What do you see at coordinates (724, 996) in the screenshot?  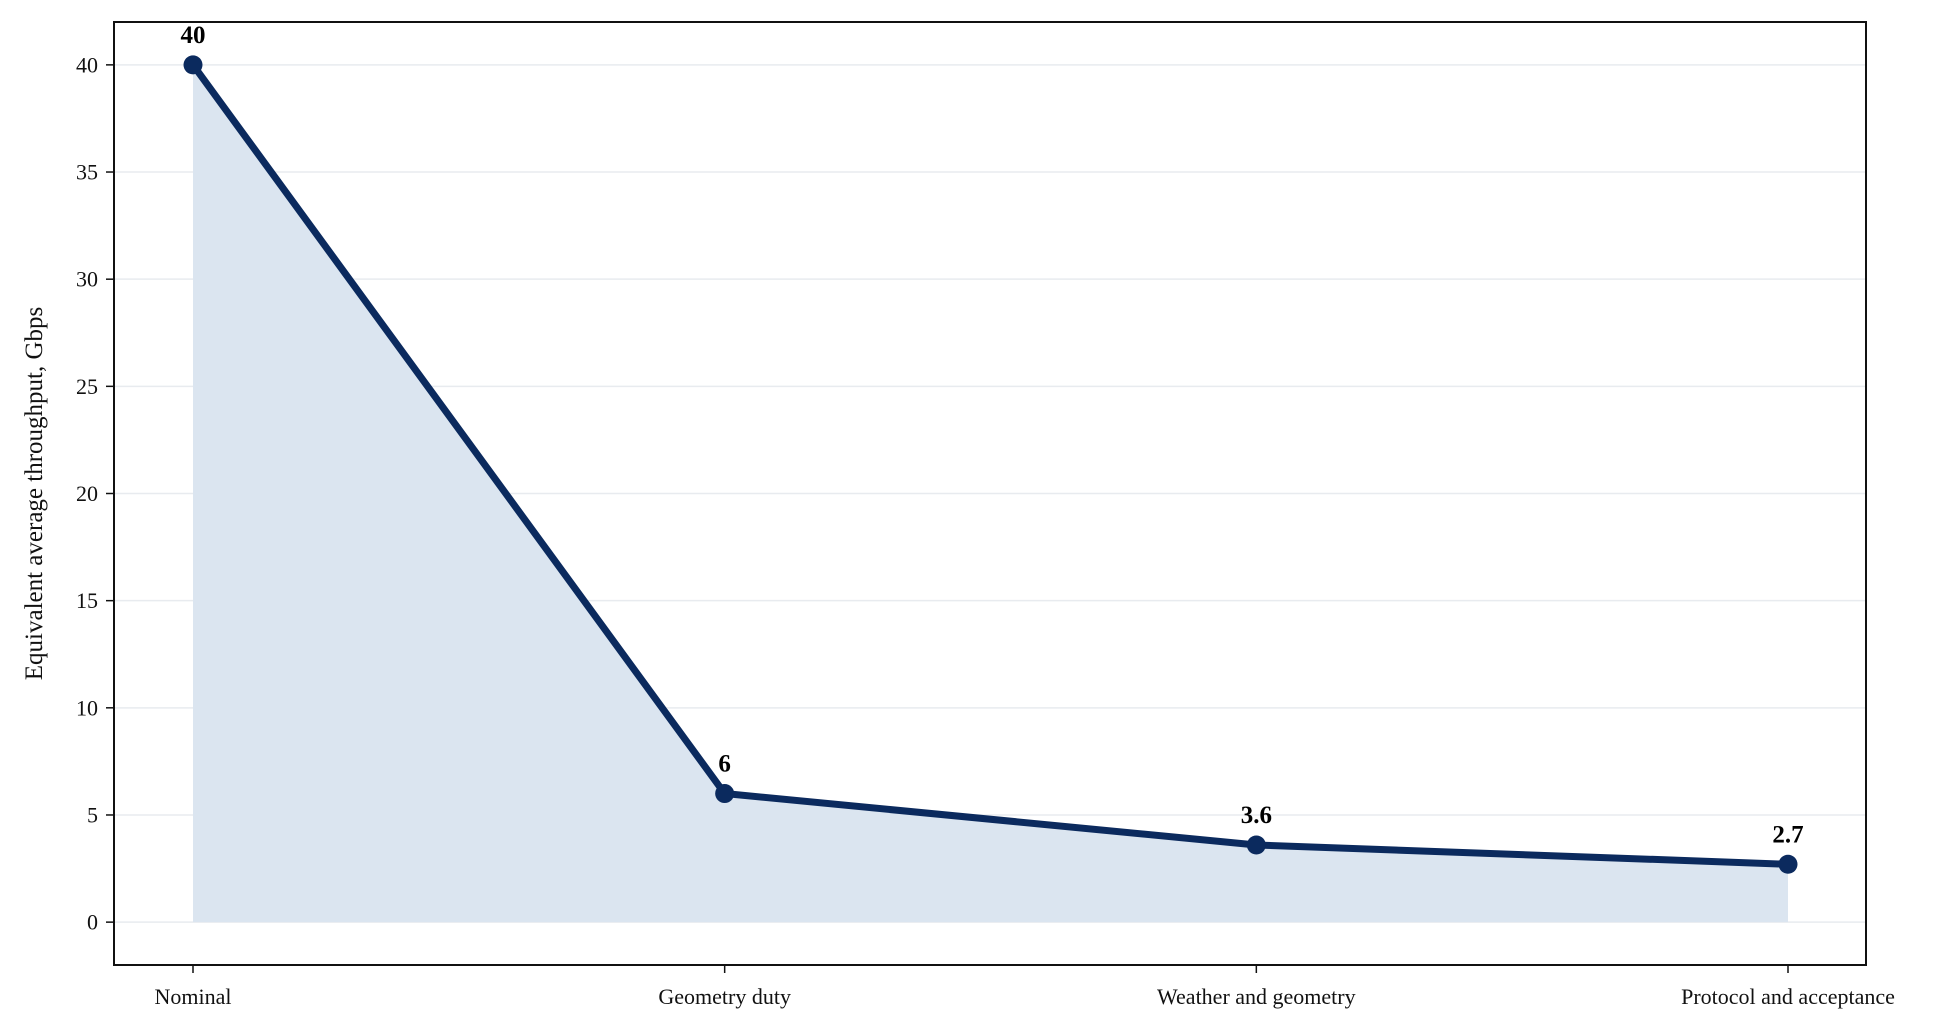 I see `x-tick-label-1: Geometry duty` at bounding box center [724, 996].